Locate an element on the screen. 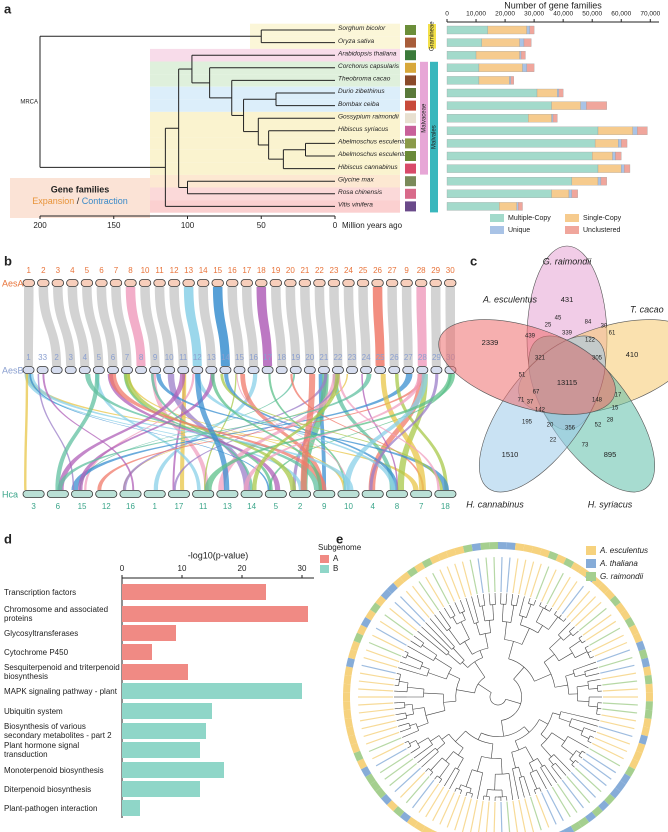  y-tick-label: Transcription factors is located at coordinates (40, 592).